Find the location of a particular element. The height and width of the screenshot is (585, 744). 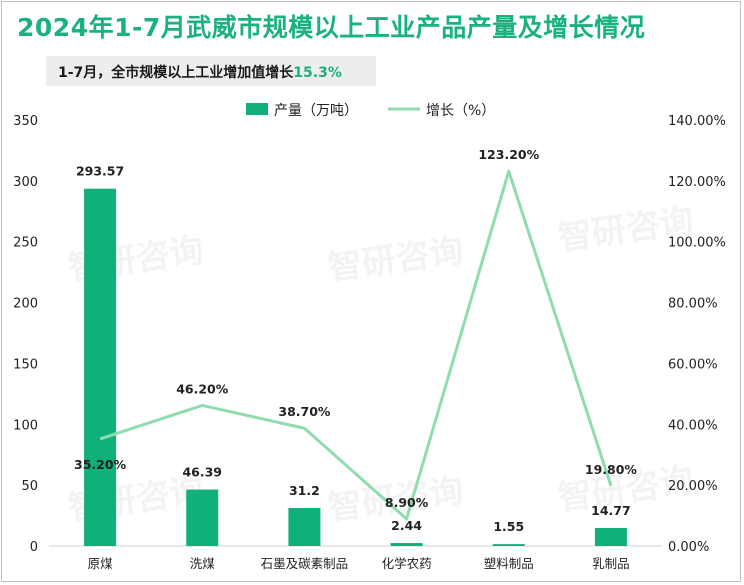

line-data-label: 123.20% is located at coordinates (508, 154).